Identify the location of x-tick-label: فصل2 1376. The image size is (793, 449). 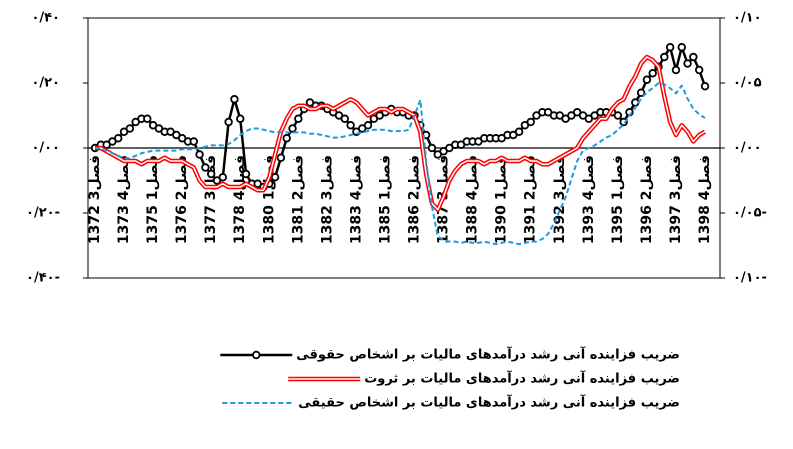
(182, 199).